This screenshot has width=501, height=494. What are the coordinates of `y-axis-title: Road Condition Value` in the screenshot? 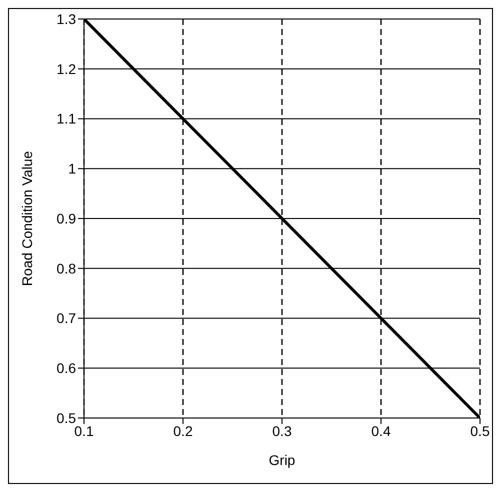 It's located at (26, 218).